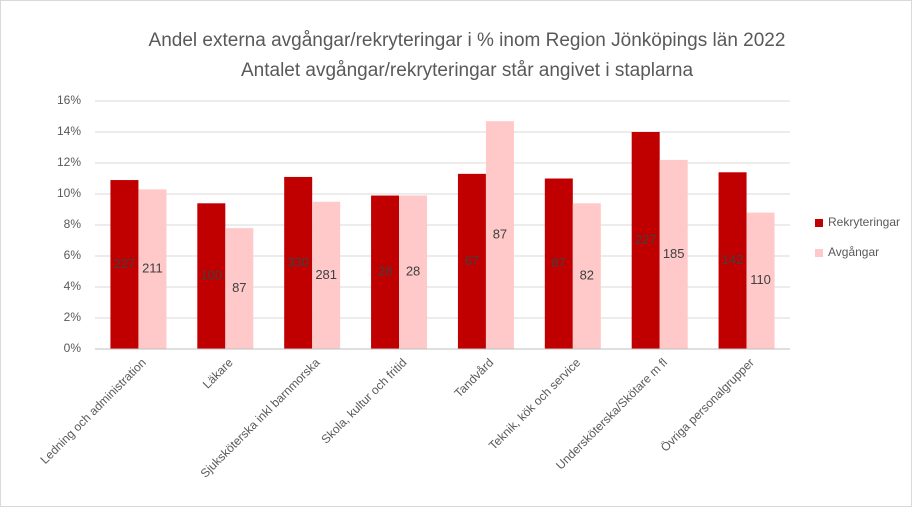 This screenshot has height=507, width=912. Describe the element at coordinates (864, 222) in the screenshot. I see `legend-label: Rekryteringar` at that location.